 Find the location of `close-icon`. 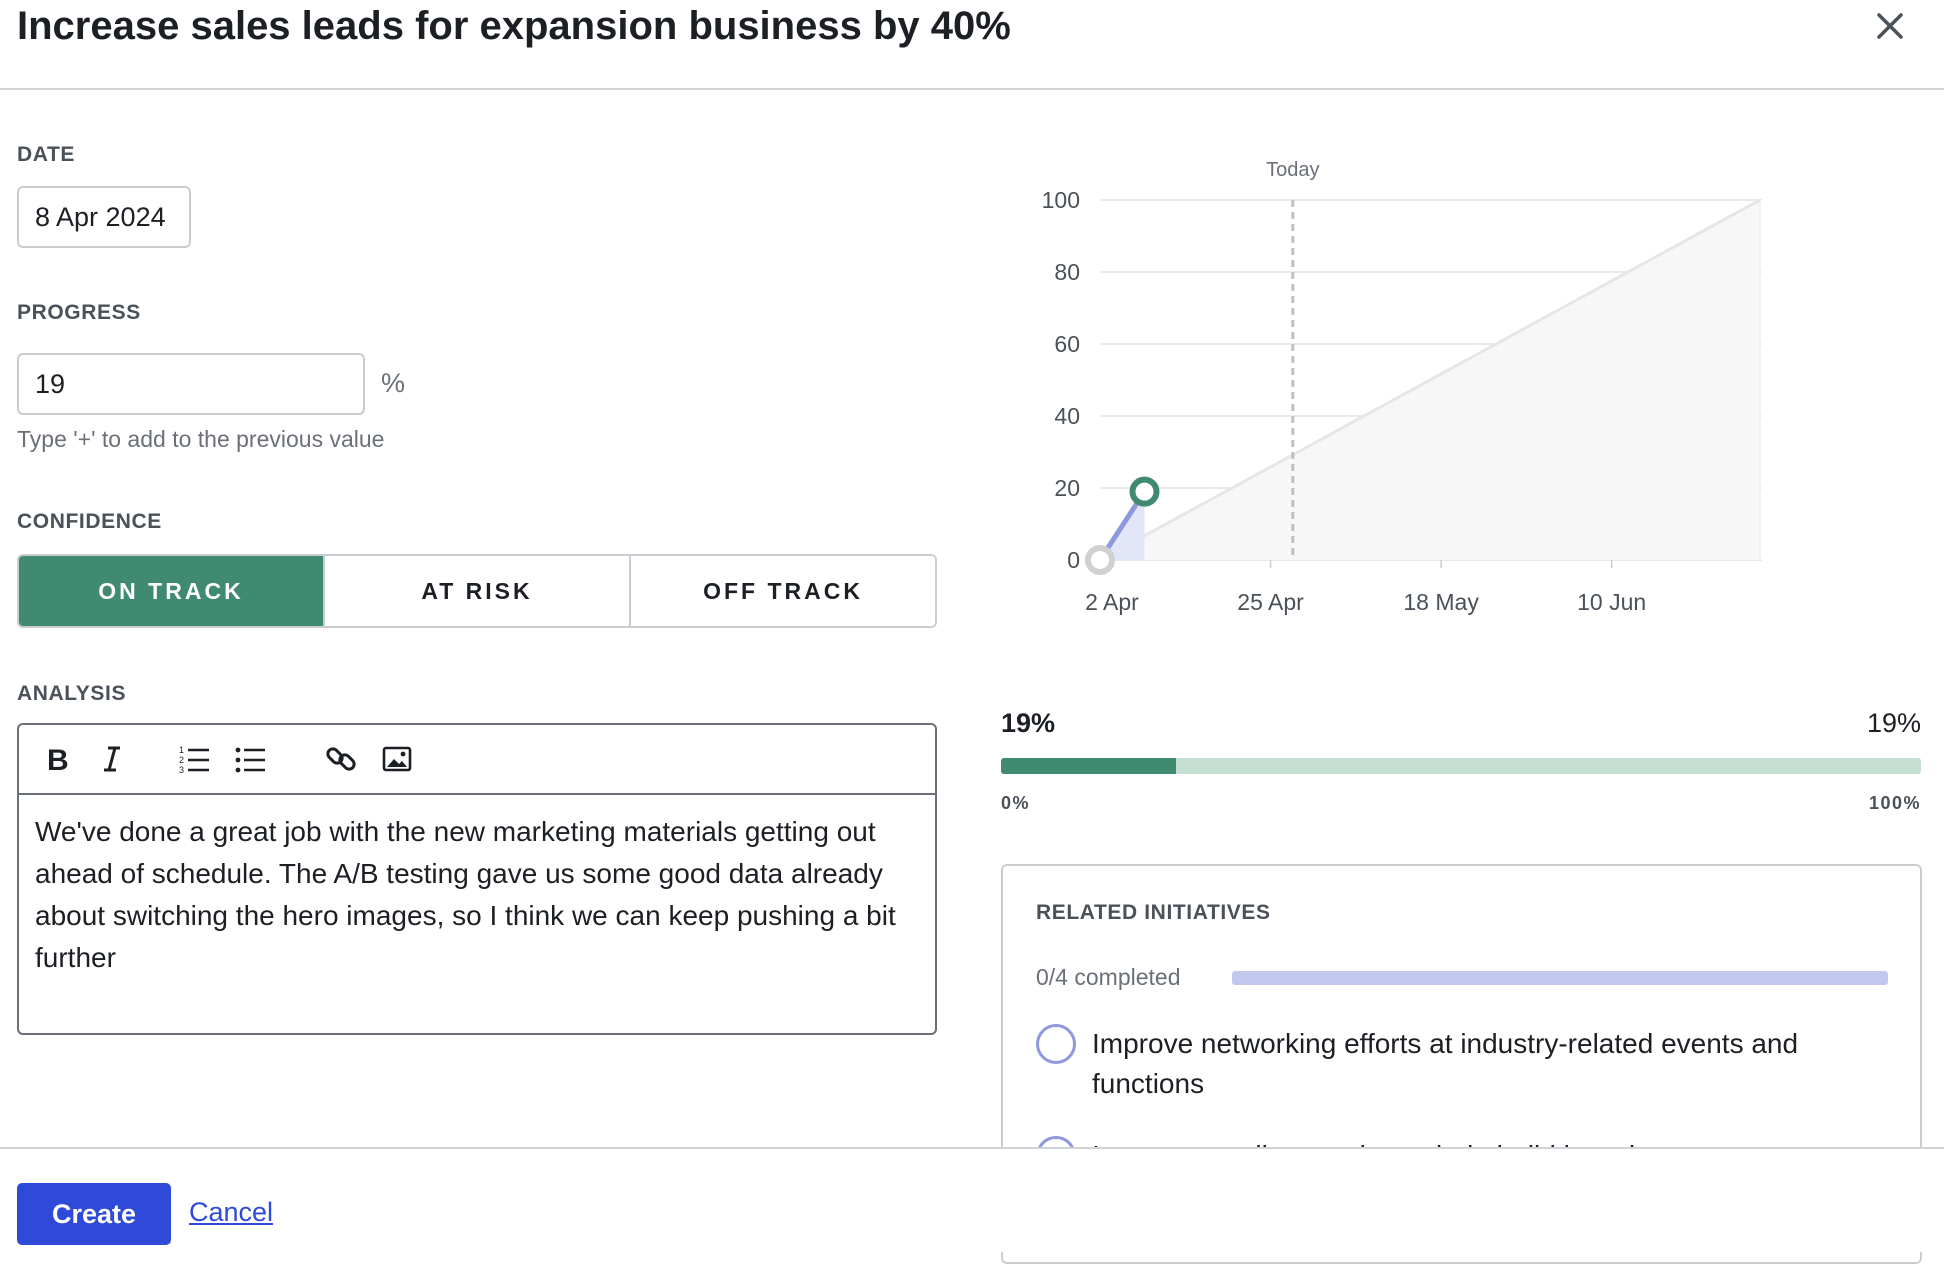

close-icon is located at coordinates (1890, 26).